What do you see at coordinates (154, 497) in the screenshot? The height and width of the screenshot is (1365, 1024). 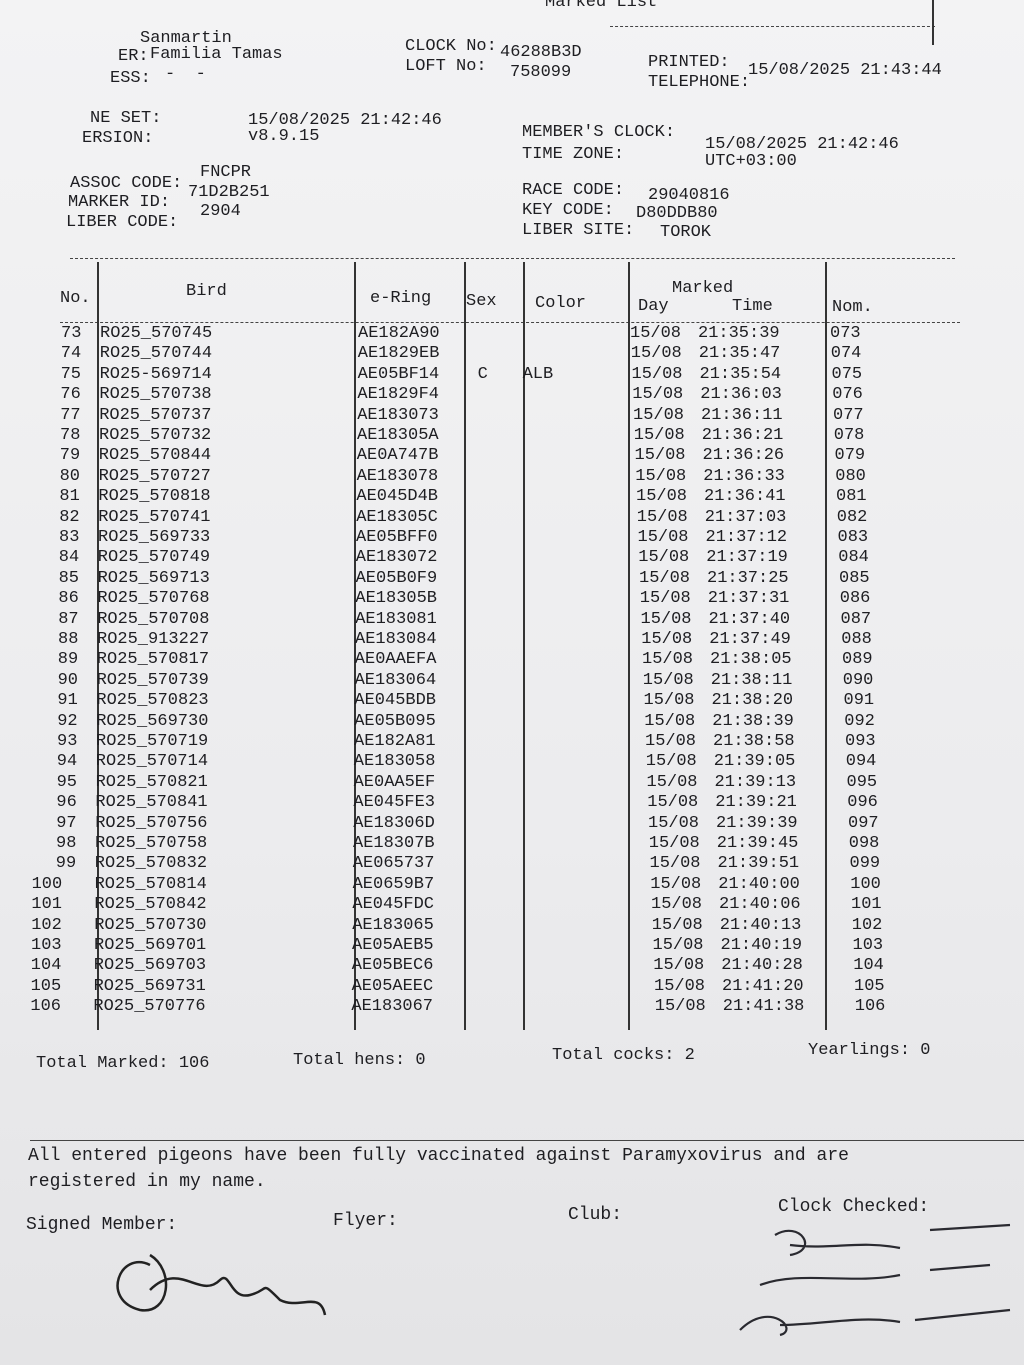 I see `table-cell: RO25_570818` at bounding box center [154, 497].